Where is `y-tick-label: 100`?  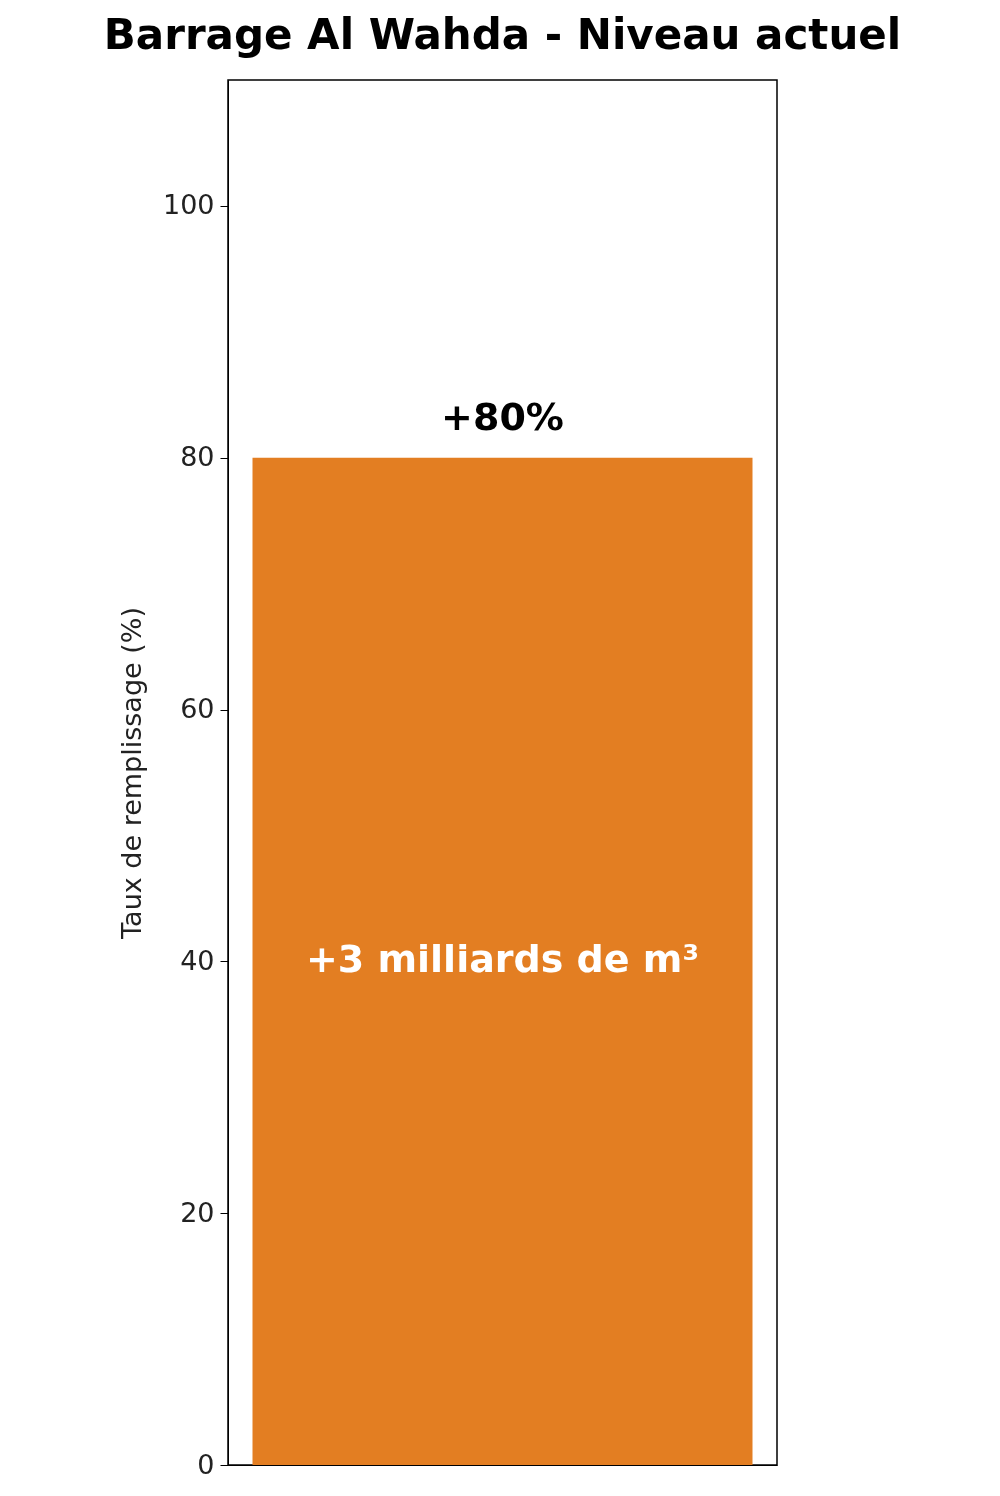 y-tick-label: 100 is located at coordinates (188, 205).